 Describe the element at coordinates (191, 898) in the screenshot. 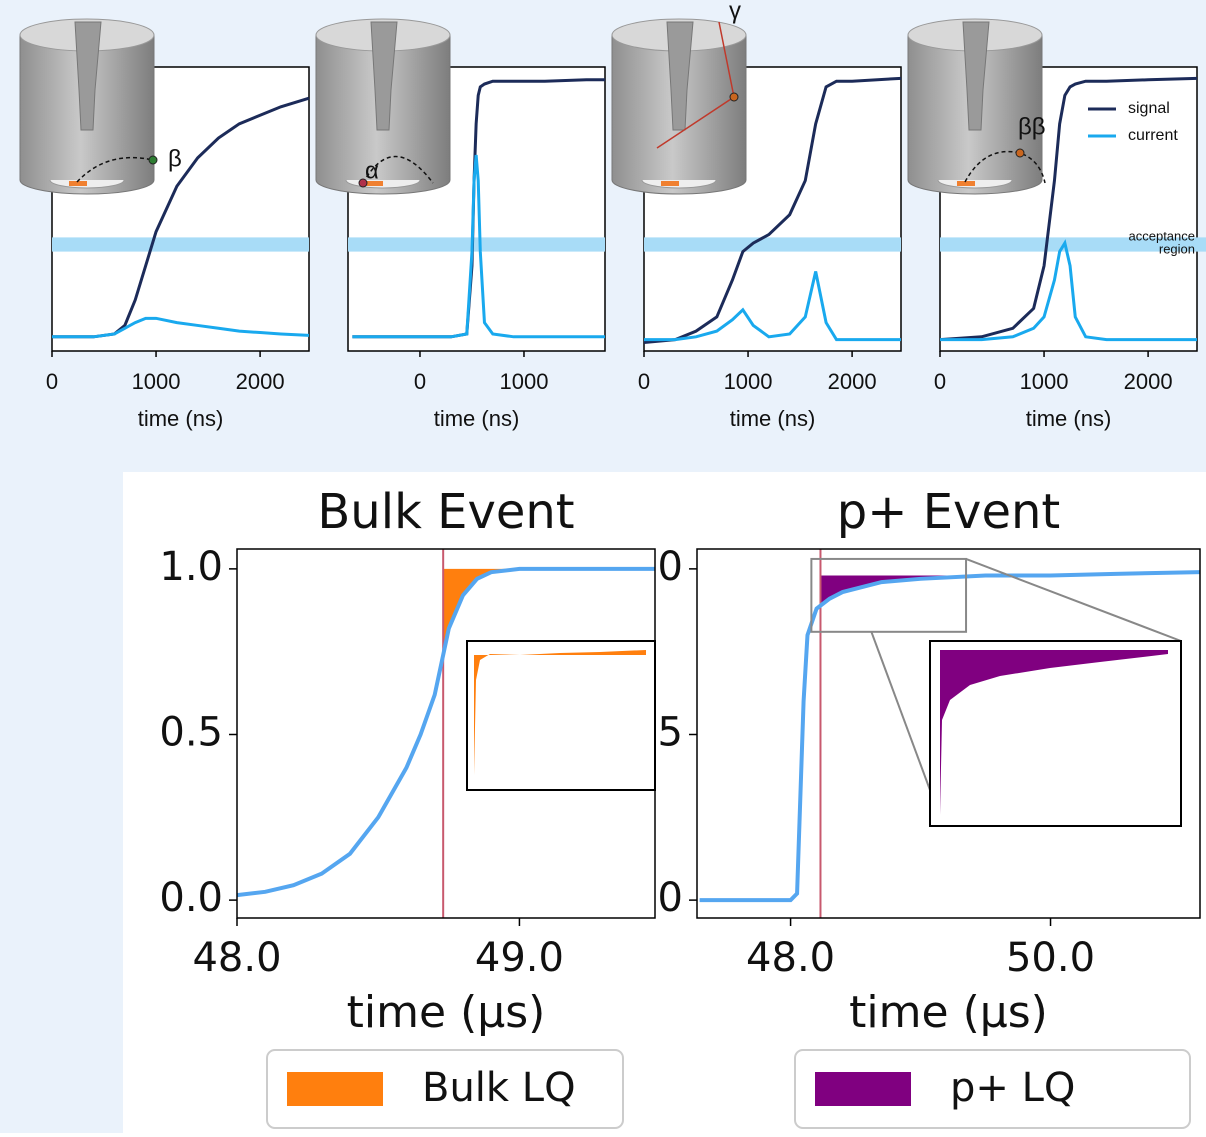

I see `y-tick-label: 0.0` at that location.